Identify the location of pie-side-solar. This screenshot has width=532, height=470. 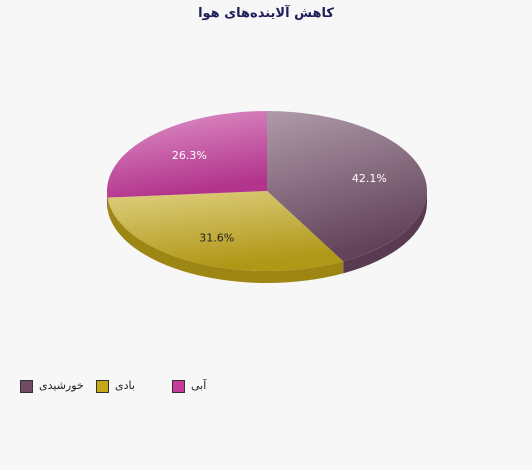
(385, 232).